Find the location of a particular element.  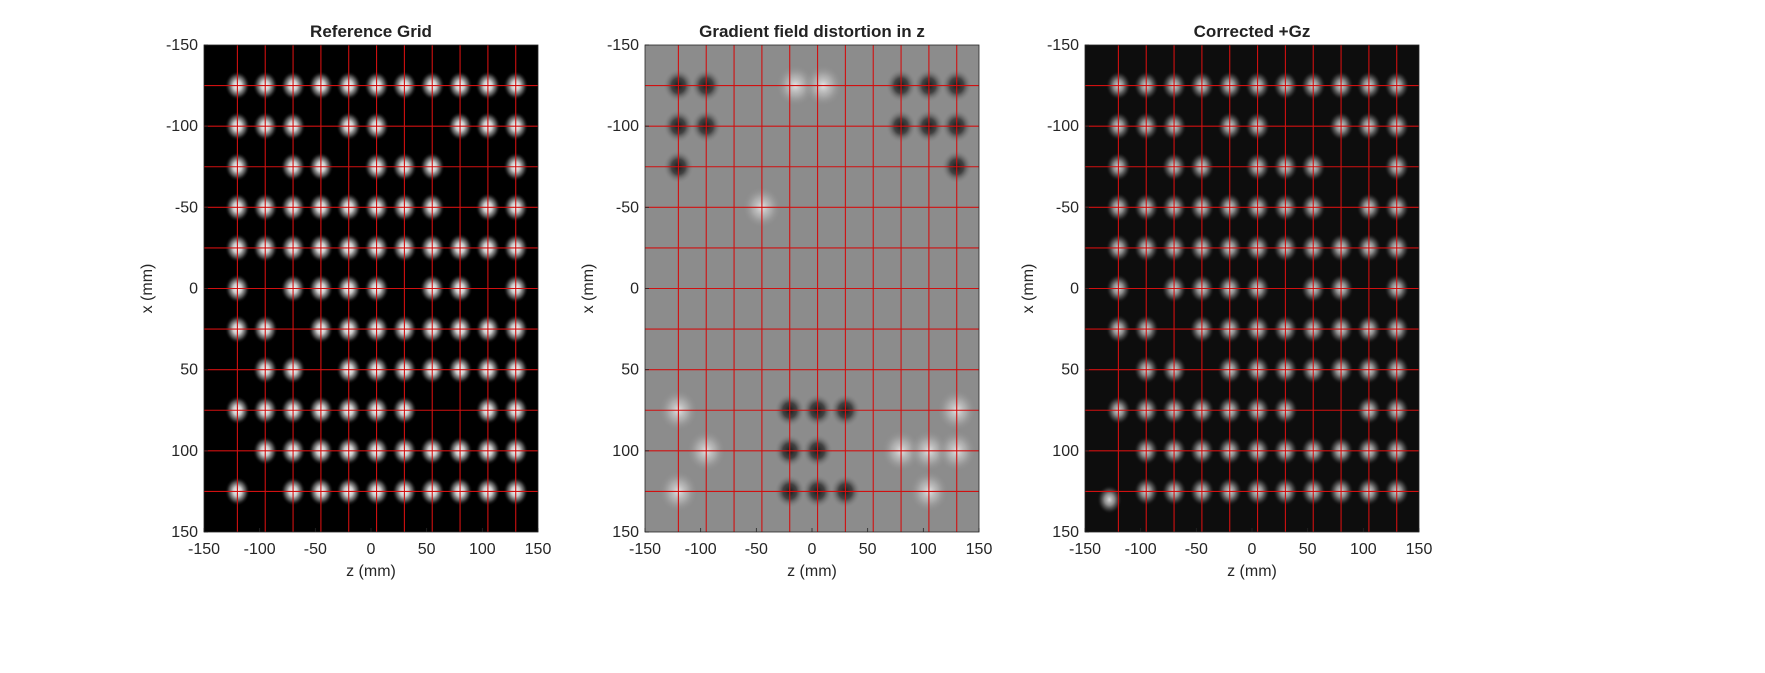

chart-title: Reference Grid is located at coordinates (371, 31).